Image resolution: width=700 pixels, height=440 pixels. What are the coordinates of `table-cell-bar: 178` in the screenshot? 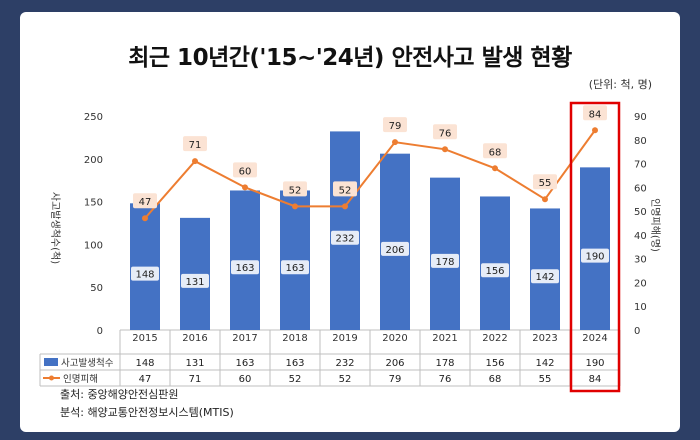 It's located at (444, 363).